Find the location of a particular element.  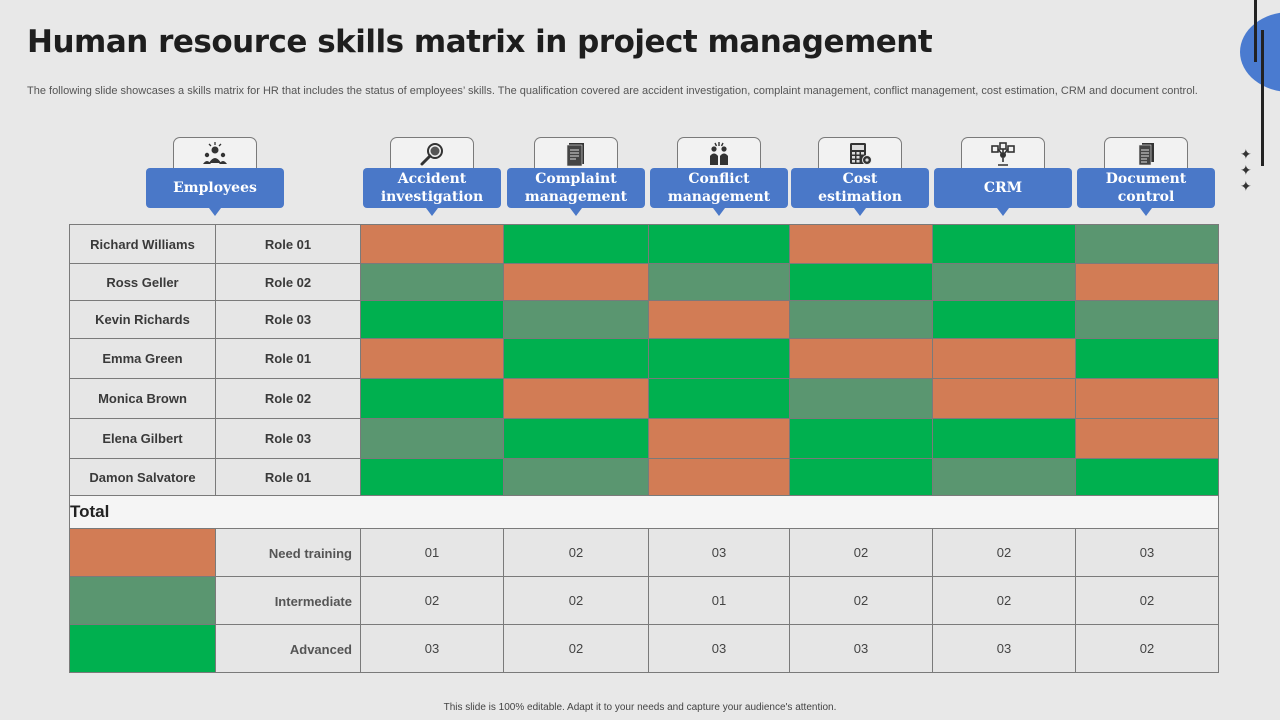

header-label: Employees is located at coordinates (215, 188).